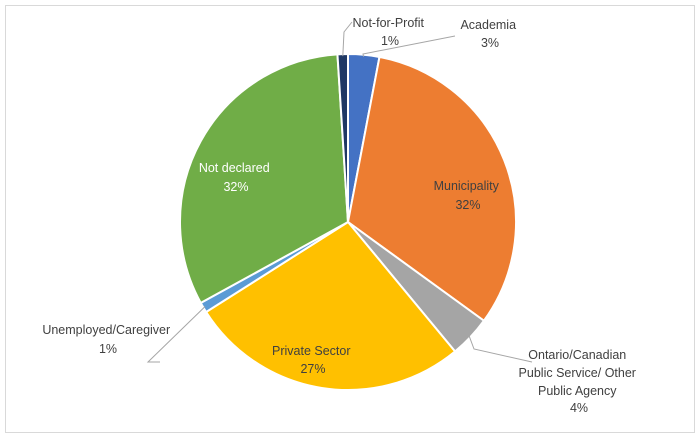 This screenshot has height=439, width=700. I want to click on pie-slice-private-sector, so click(330, 306).